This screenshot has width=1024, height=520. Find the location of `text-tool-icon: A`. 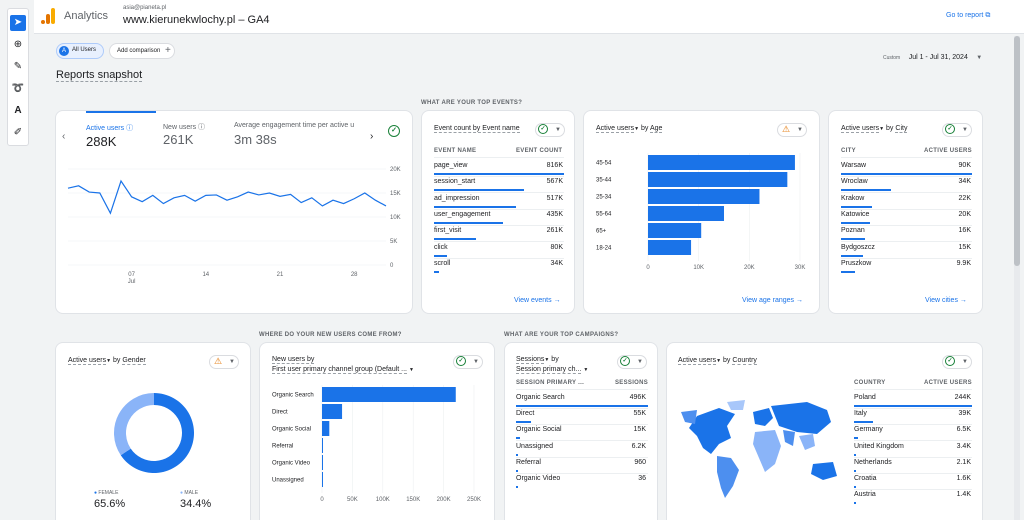

text-tool-icon: A is located at coordinates (18, 110).